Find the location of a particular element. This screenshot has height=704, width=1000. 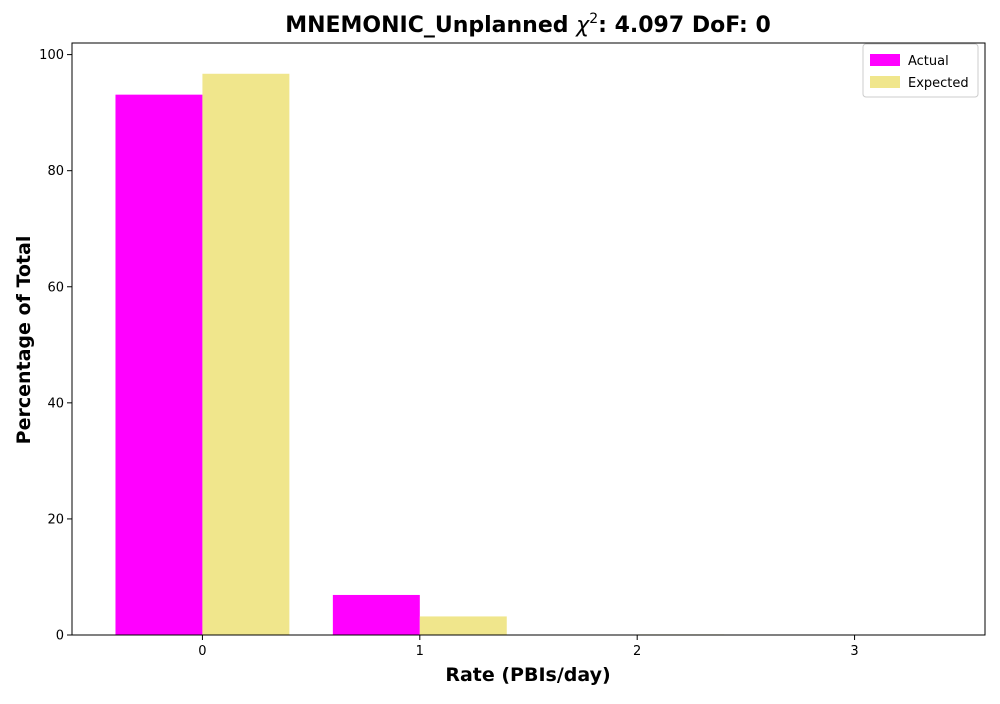

y-axis-label: Percentage of Total is located at coordinates (24, 340).